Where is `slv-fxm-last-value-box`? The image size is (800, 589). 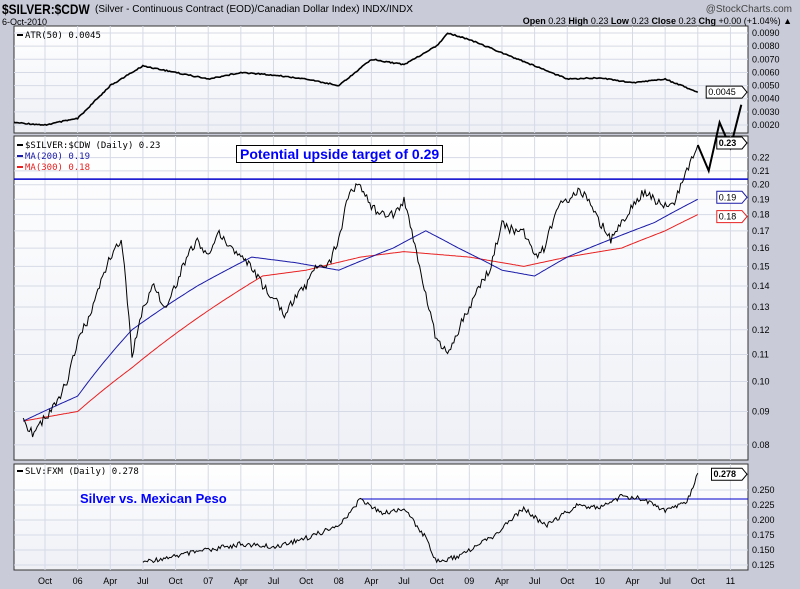 slv-fxm-last-value-box is located at coordinates (729, 474).